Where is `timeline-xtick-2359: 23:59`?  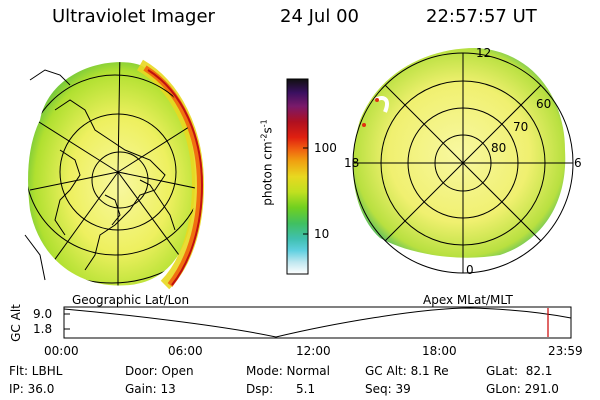 timeline-xtick-2359: 23:59 is located at coordinates (565, 351).